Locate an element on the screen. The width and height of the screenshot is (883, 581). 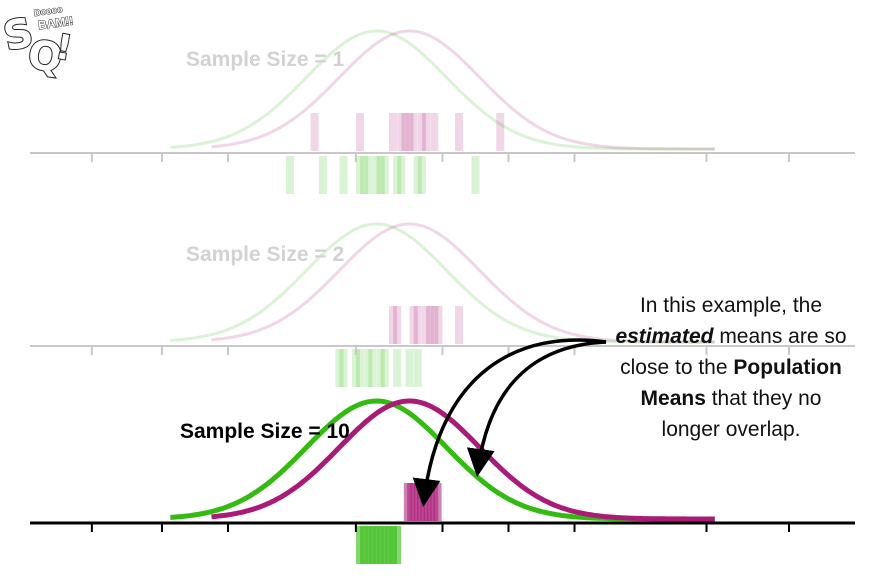
annotation-line-3: close to the Population is located at coordinates (731, 367).